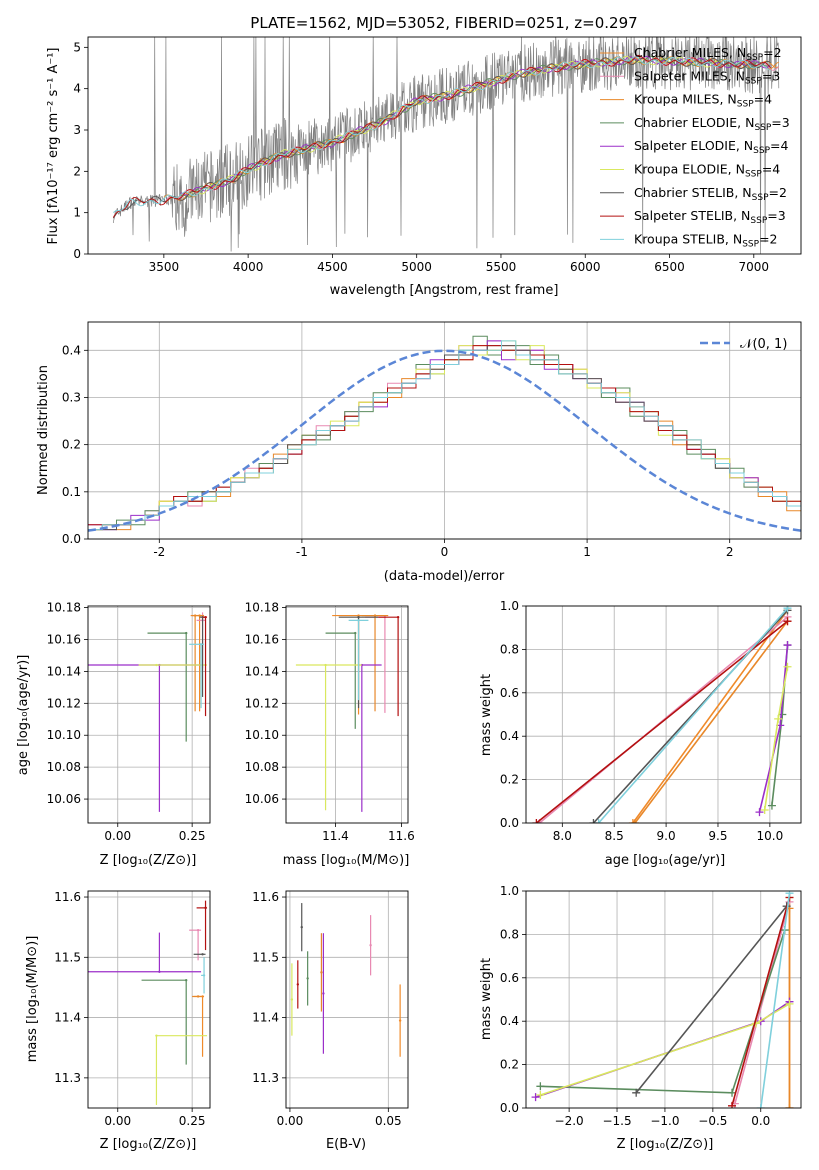 This screenshot has width=819, height=1170. I want to click on x-tick-label: −0.5, so click(712, 1121).